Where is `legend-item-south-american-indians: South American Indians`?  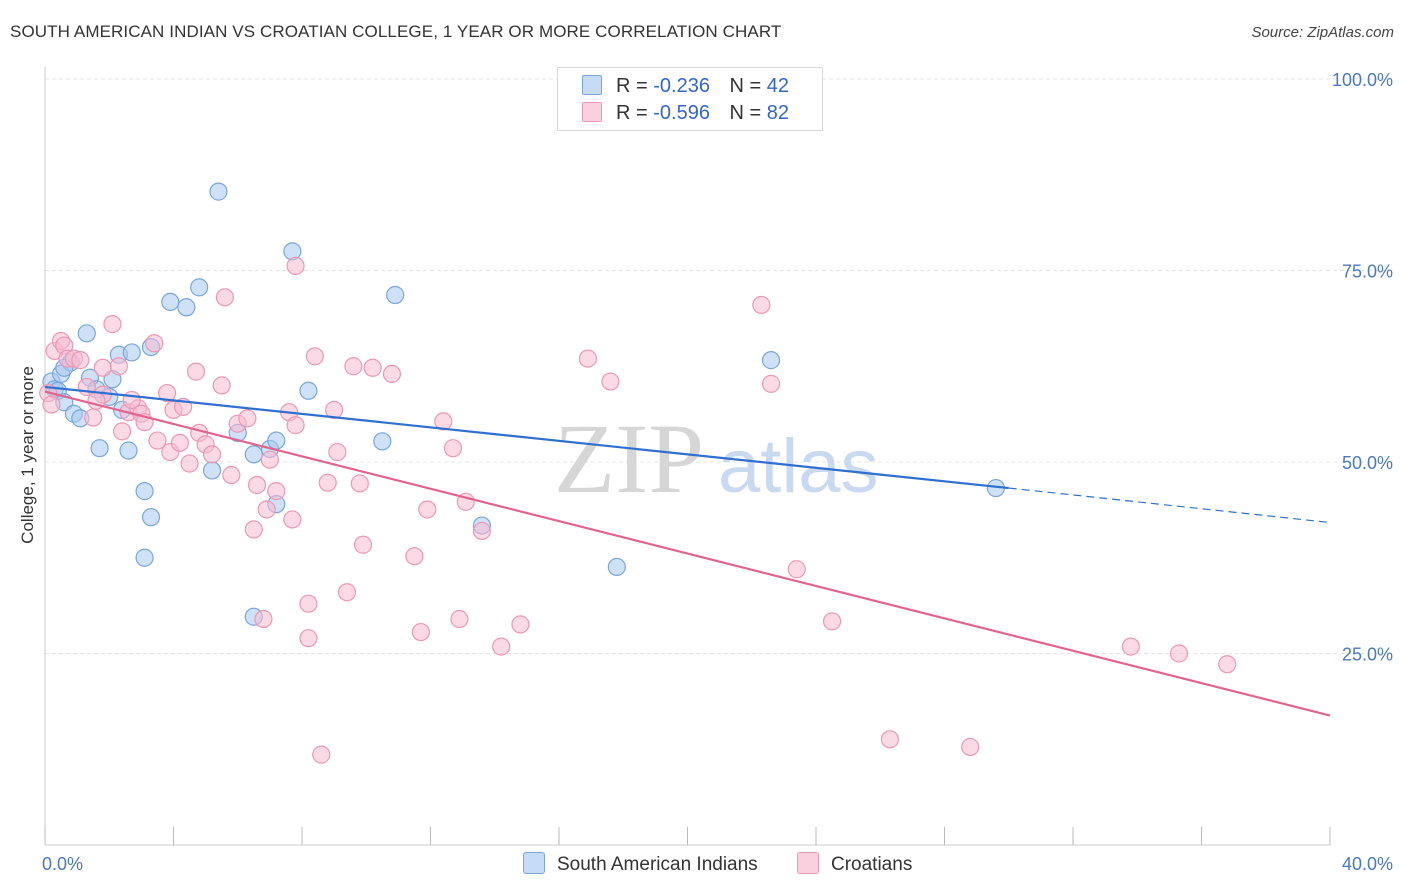
legend-item-south-american-indians: South American Indians is located at coordinates (640, 864).